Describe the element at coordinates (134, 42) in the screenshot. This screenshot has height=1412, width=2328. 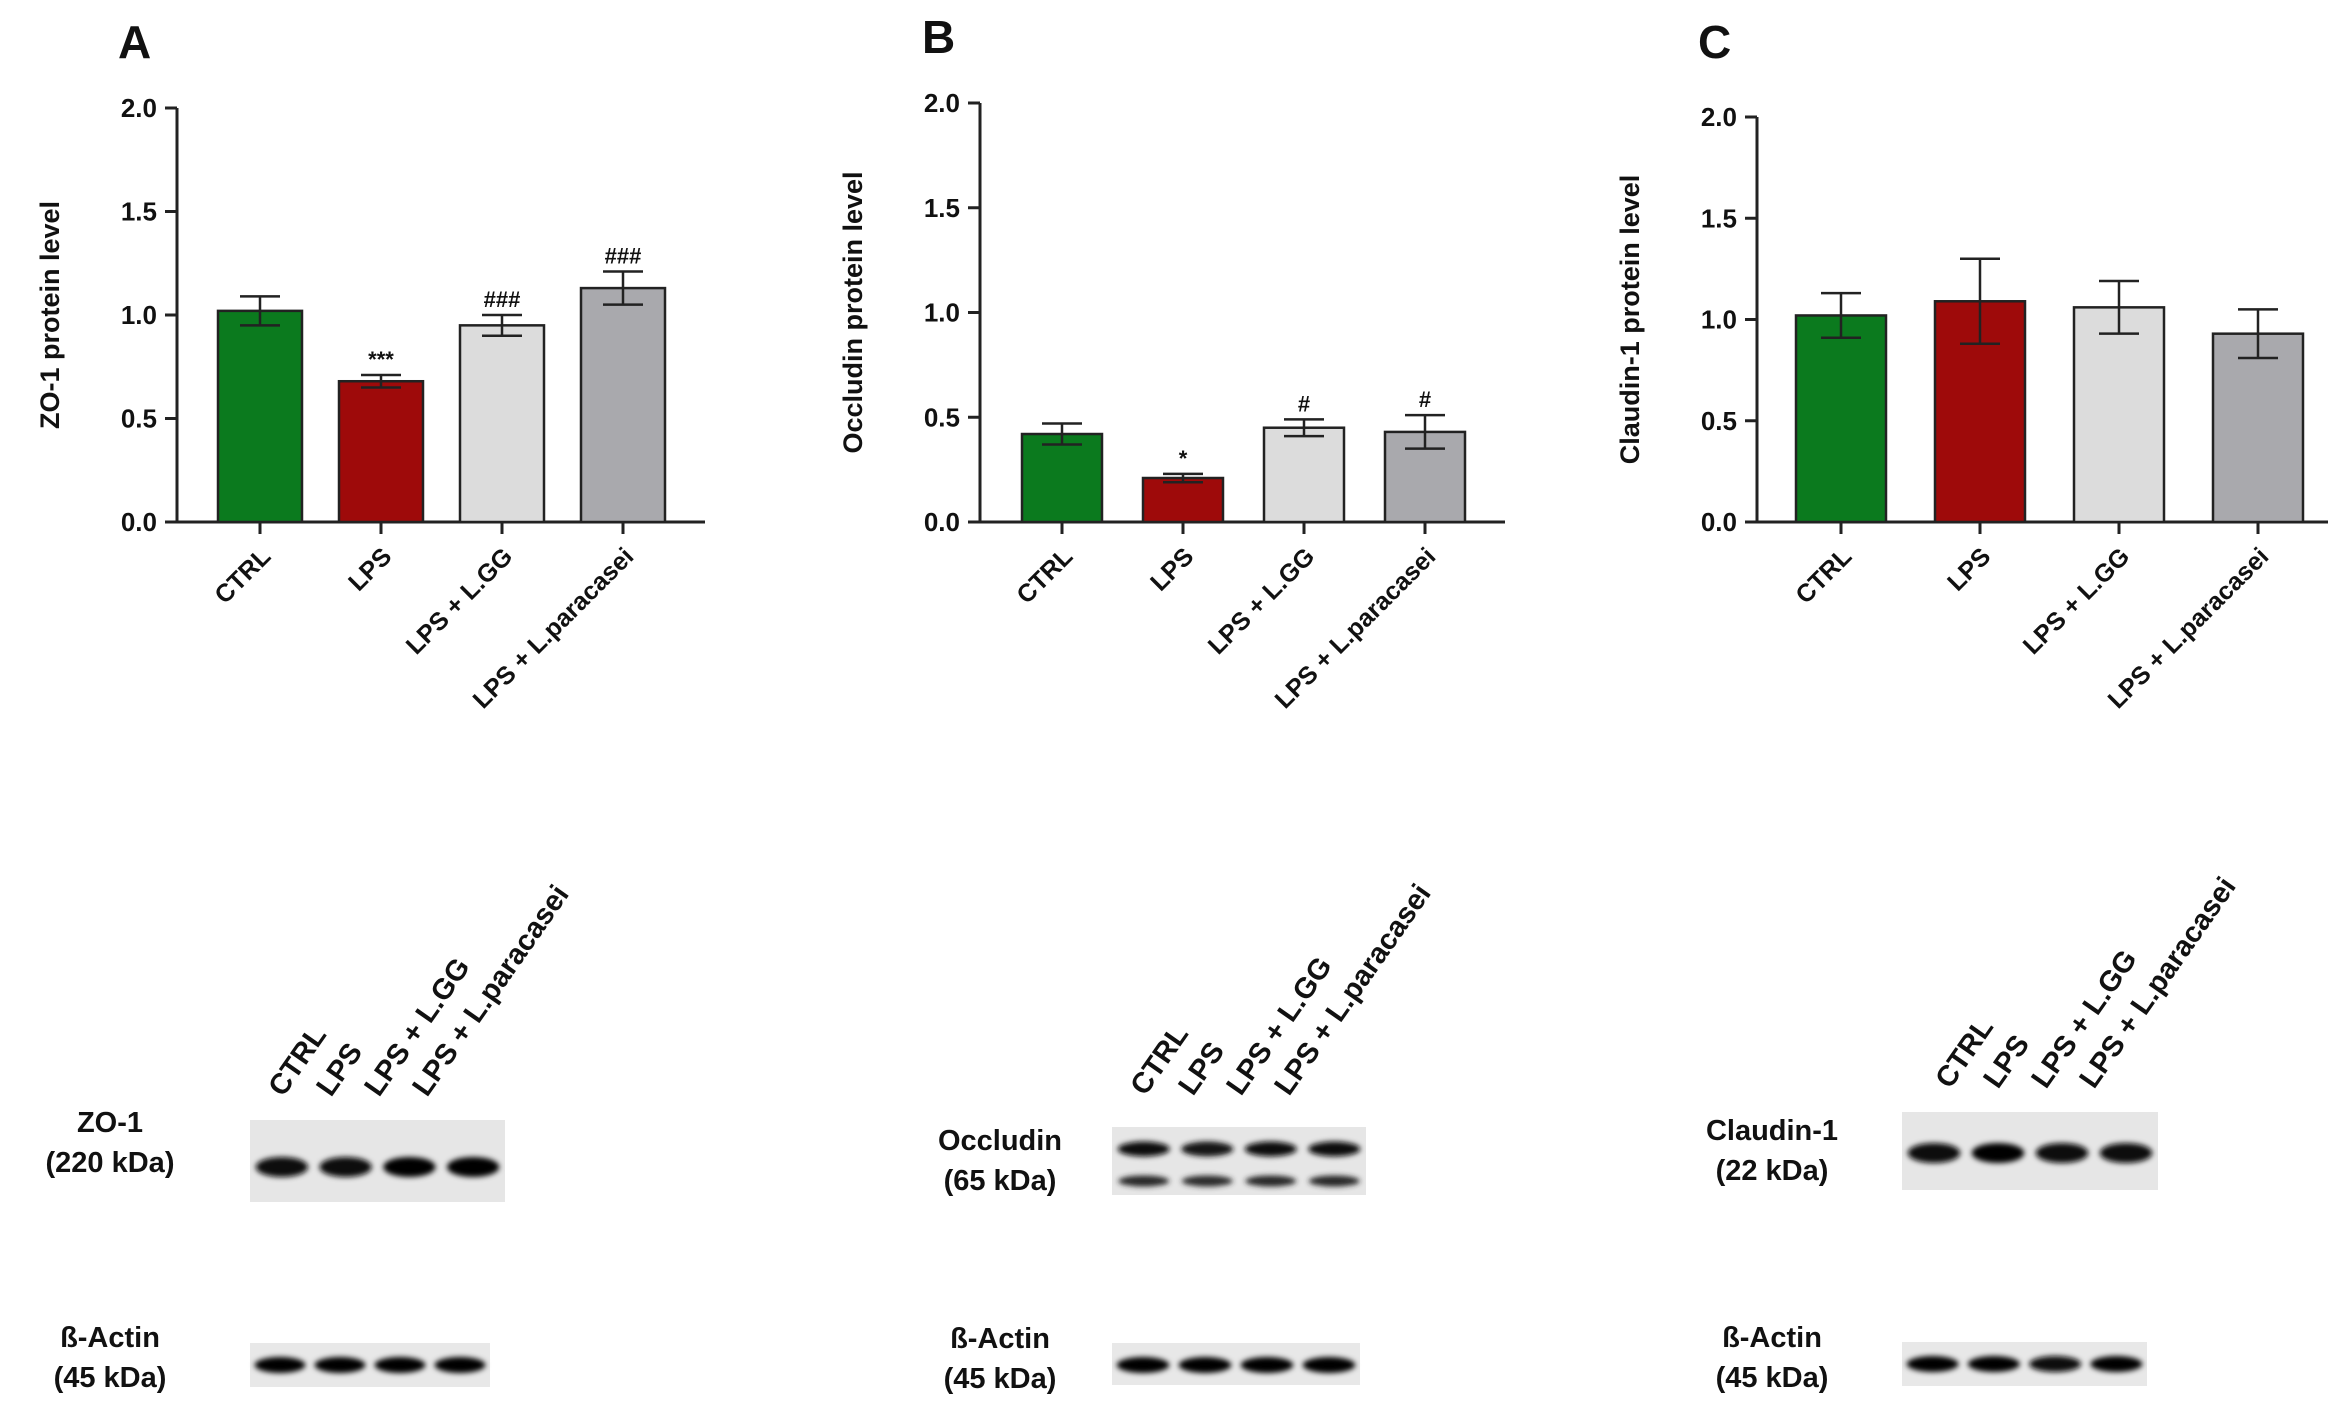
I see `panel-letter: A` at that location.